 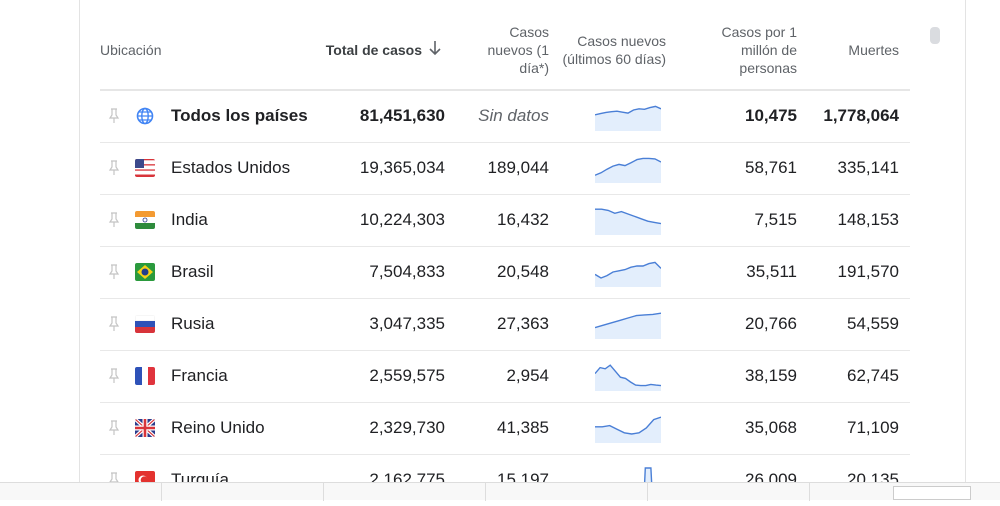 What do you see at coordinates (131, 50) in the screenshot?
I see `header-location: Ubicación` at bounding box center [131, 50].